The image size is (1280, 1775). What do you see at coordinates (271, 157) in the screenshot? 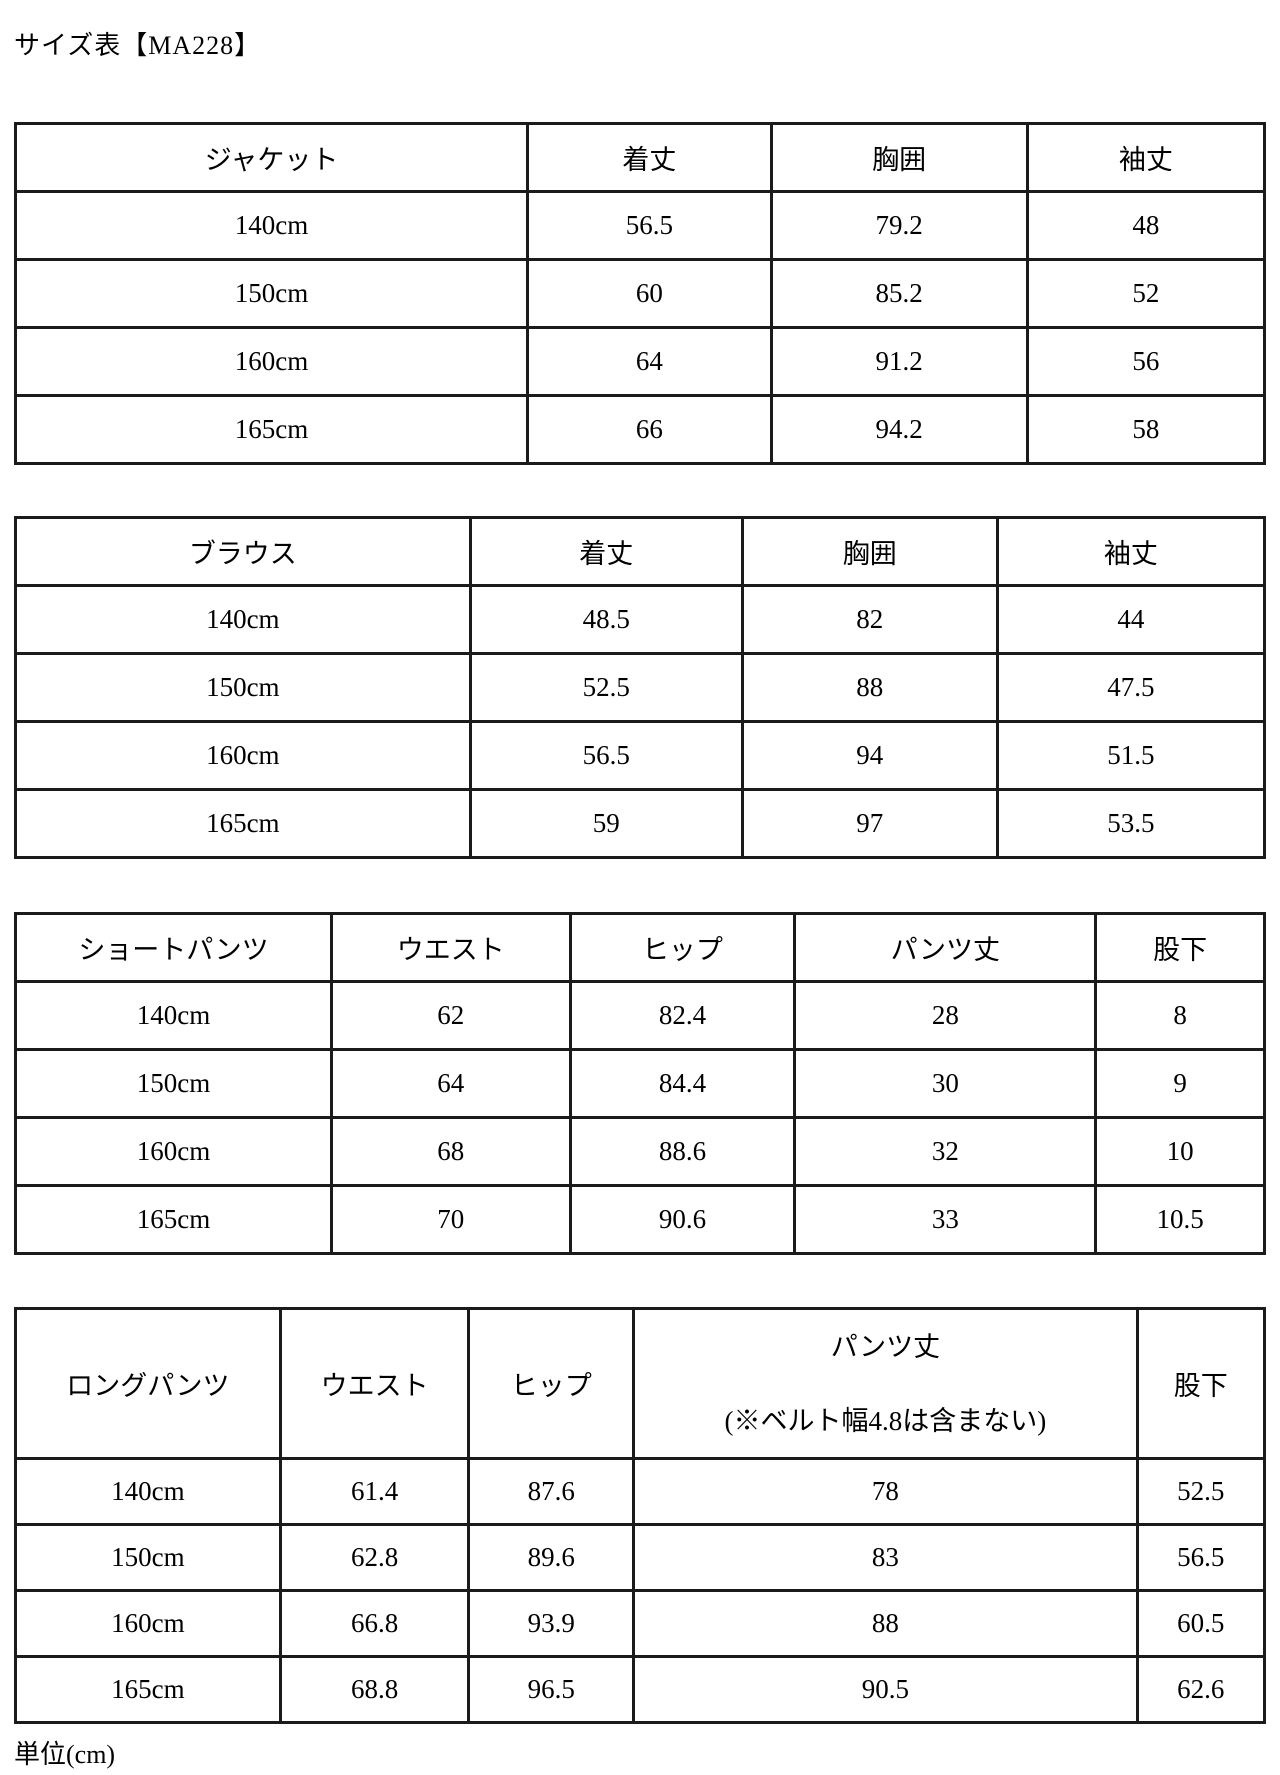
I see `garment-column-header: ジャケット` at bounding box center [271, 157].